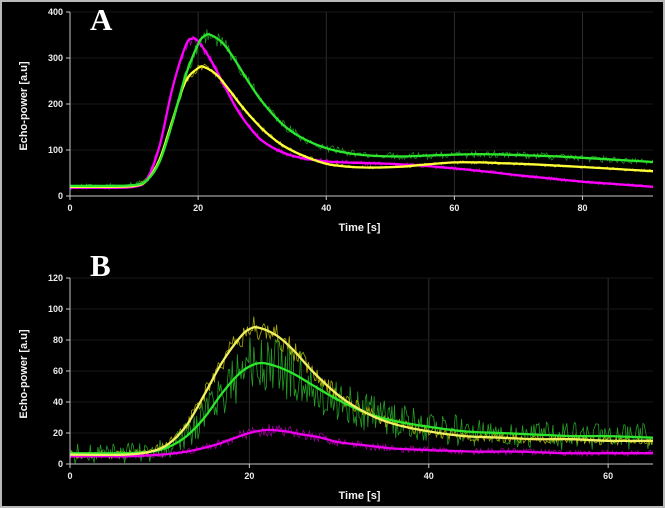 The height and width of the screenshot is (508, 665). I want to click on y-tick-label: 80, so click(58, 340).